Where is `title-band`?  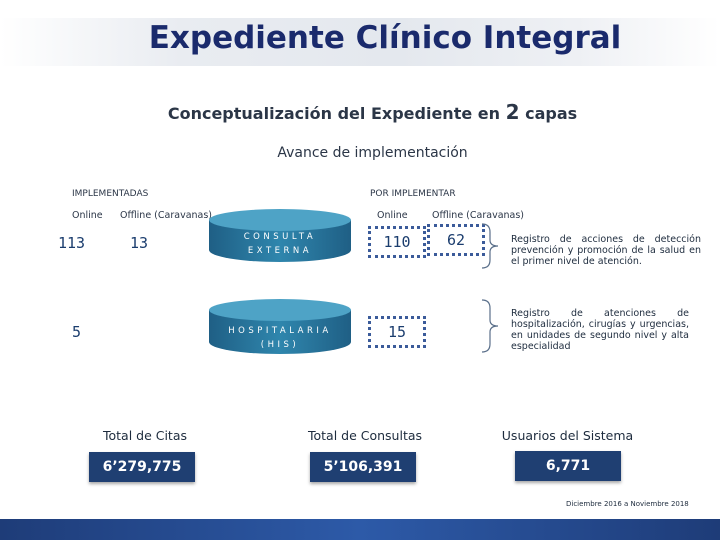 title-band is located at coordinates (360, 42).